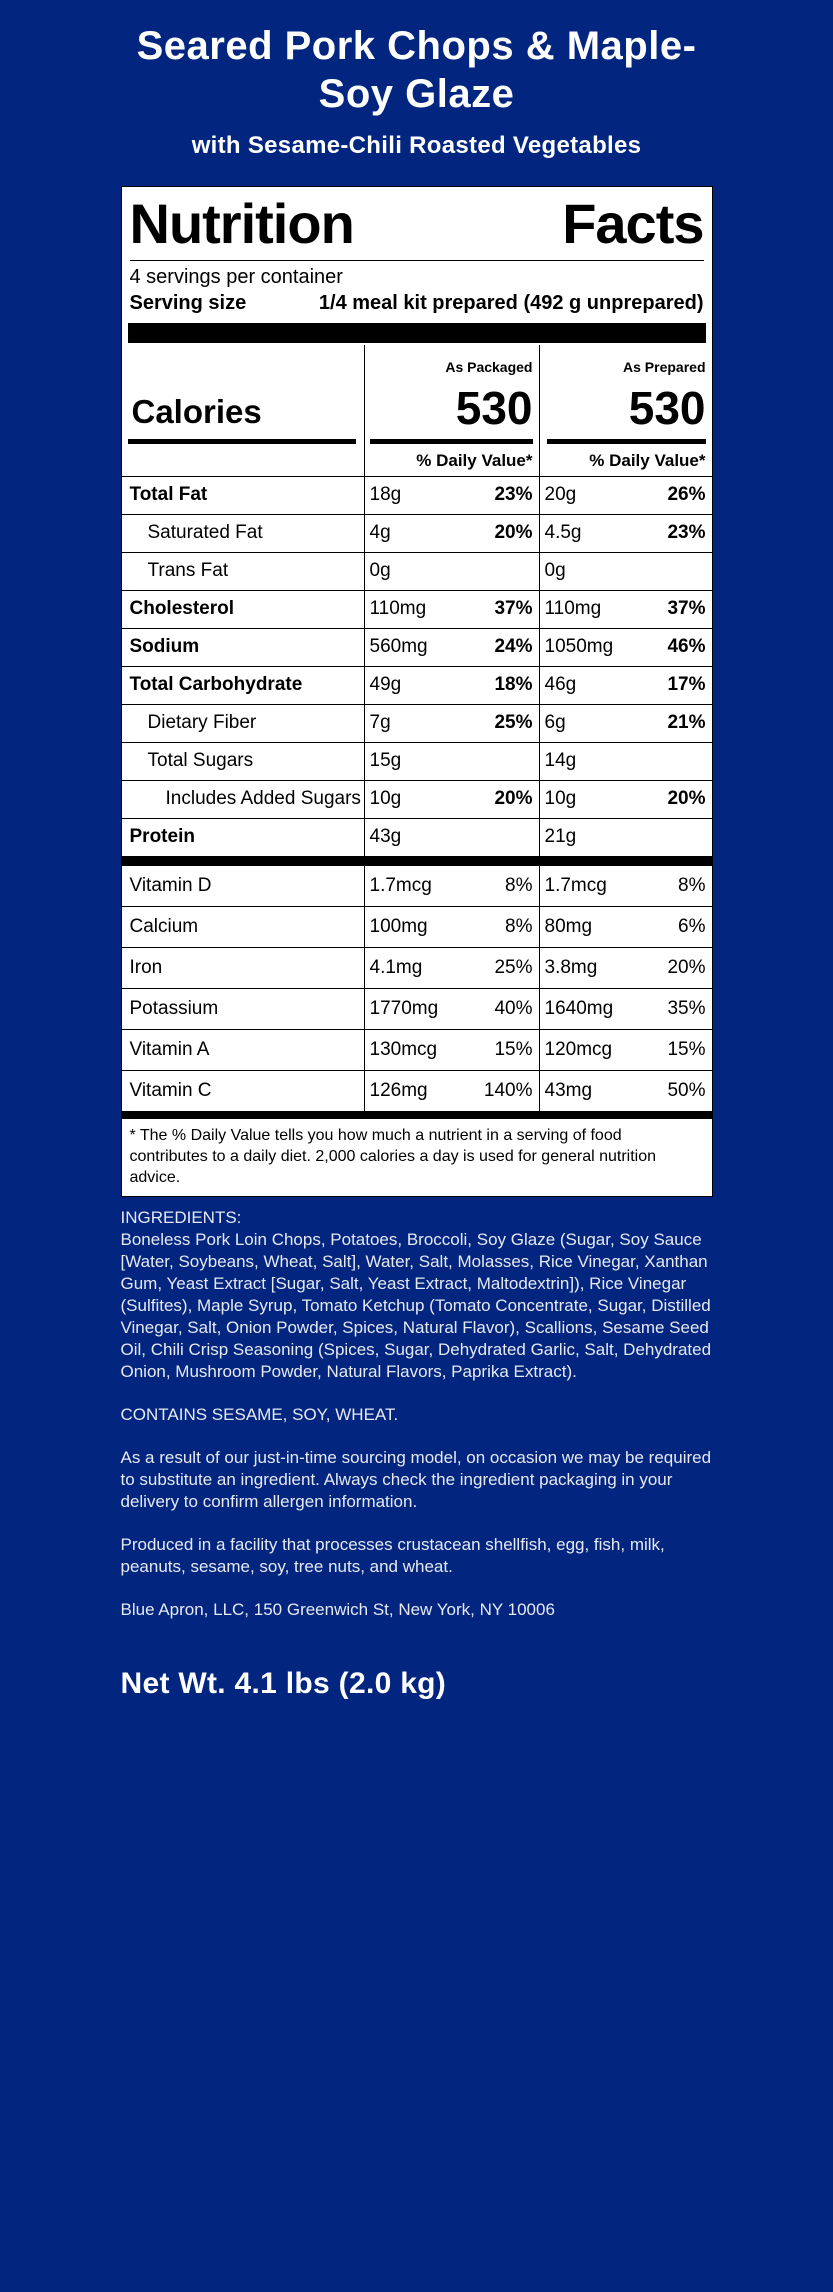 This screenshot has width=833, height=2292. I want to click on nutrient-label: Protein, so click(162, 837).